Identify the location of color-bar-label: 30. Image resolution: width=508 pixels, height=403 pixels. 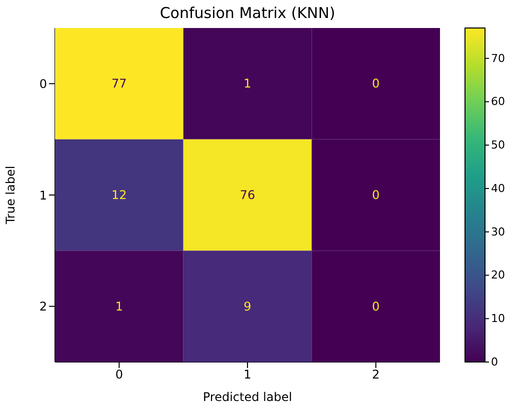
(498, 231).